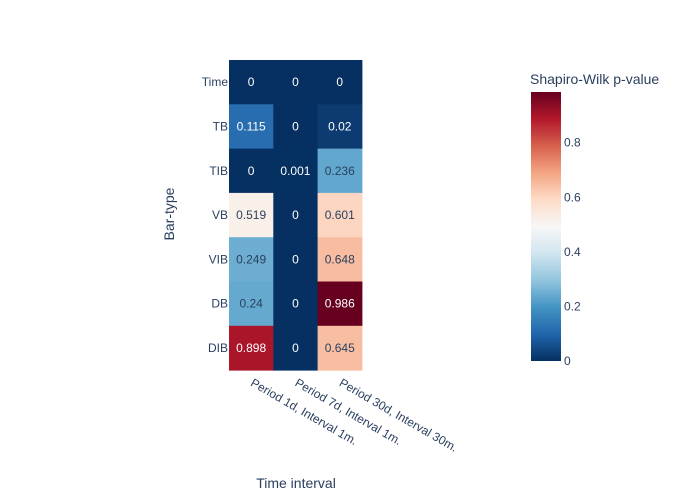  Describe the element at coordinates (546, 226) in the screenshot. I see `colorbar-gradient` at that location.